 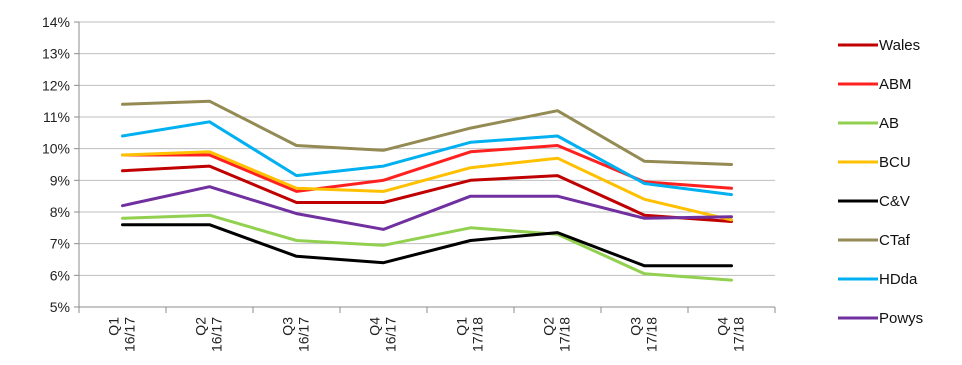 I want to click on x-tick-label: Q3 17/18, so click(x=644, y=334).